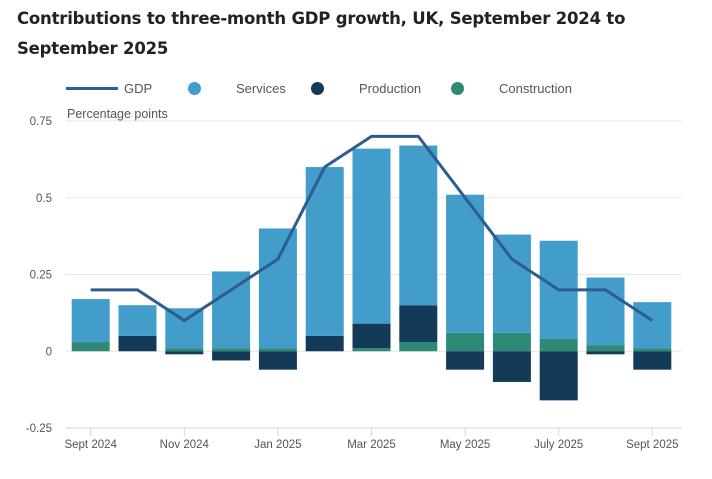 The image size is (712, 479). What do you see at coordinates (93, 48) in the screenshot?
I see `chart-title-line-2: September 2025` at bounding box center [93, 48].